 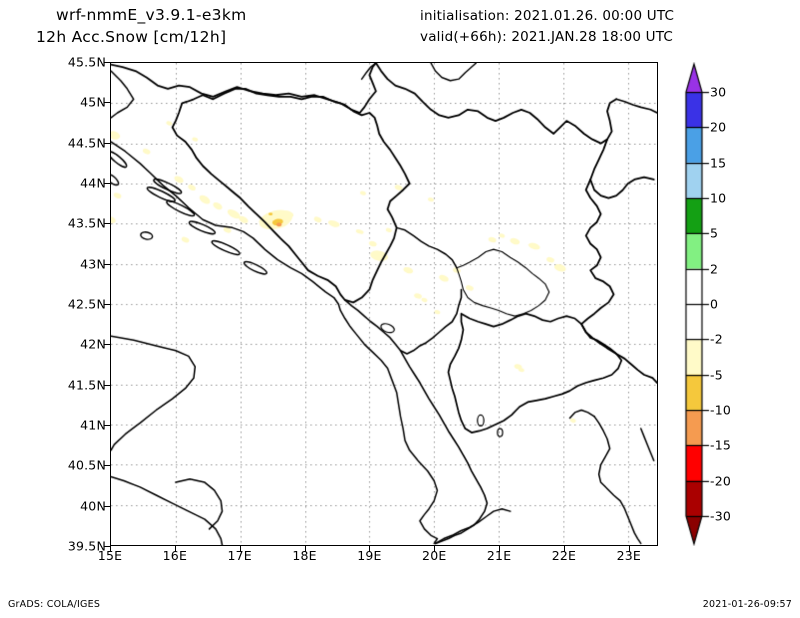 What do you see at coordinates (304, 555) in the screenshot?
I see `lon-tick-label: 18E` at bounding box center [304, 555].